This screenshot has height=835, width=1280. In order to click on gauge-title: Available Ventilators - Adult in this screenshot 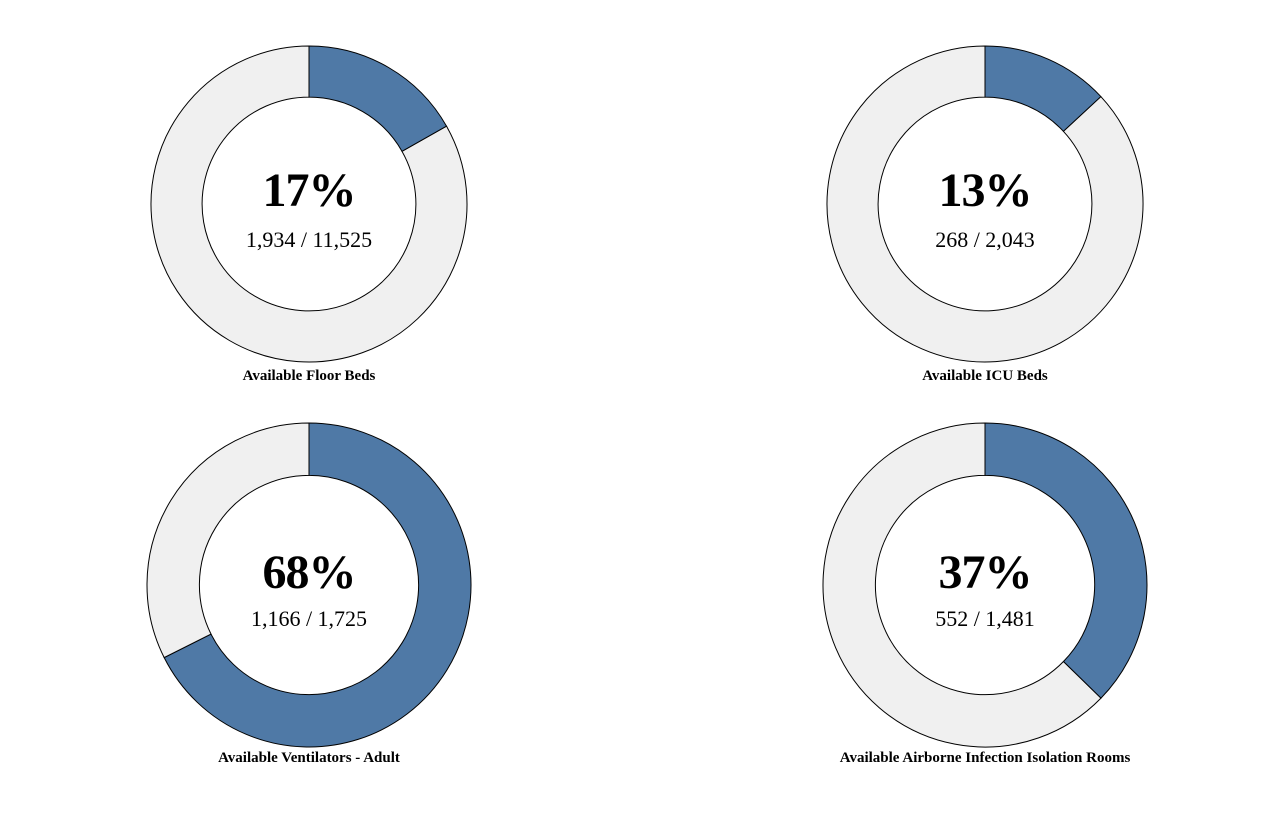, I will do `click(309, 758)`.